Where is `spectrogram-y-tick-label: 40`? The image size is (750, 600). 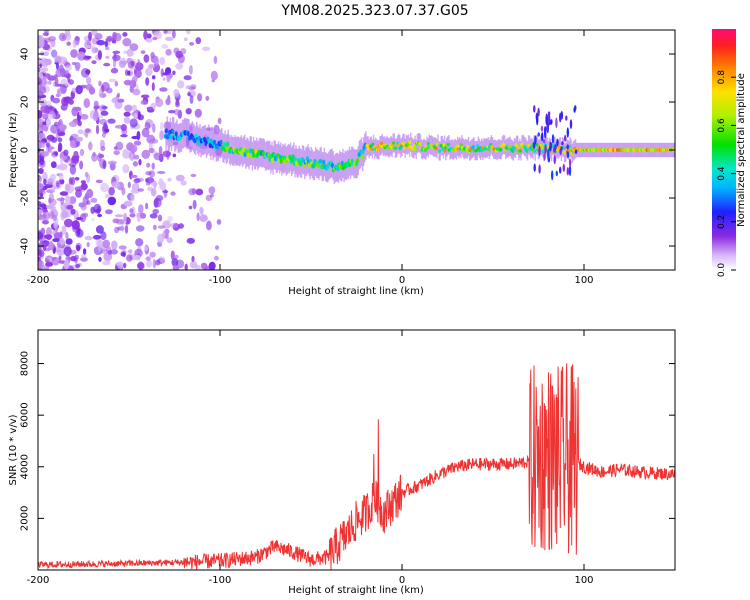 spectrogram-y-tick-label: 40 is located at coordinates (25, 54).